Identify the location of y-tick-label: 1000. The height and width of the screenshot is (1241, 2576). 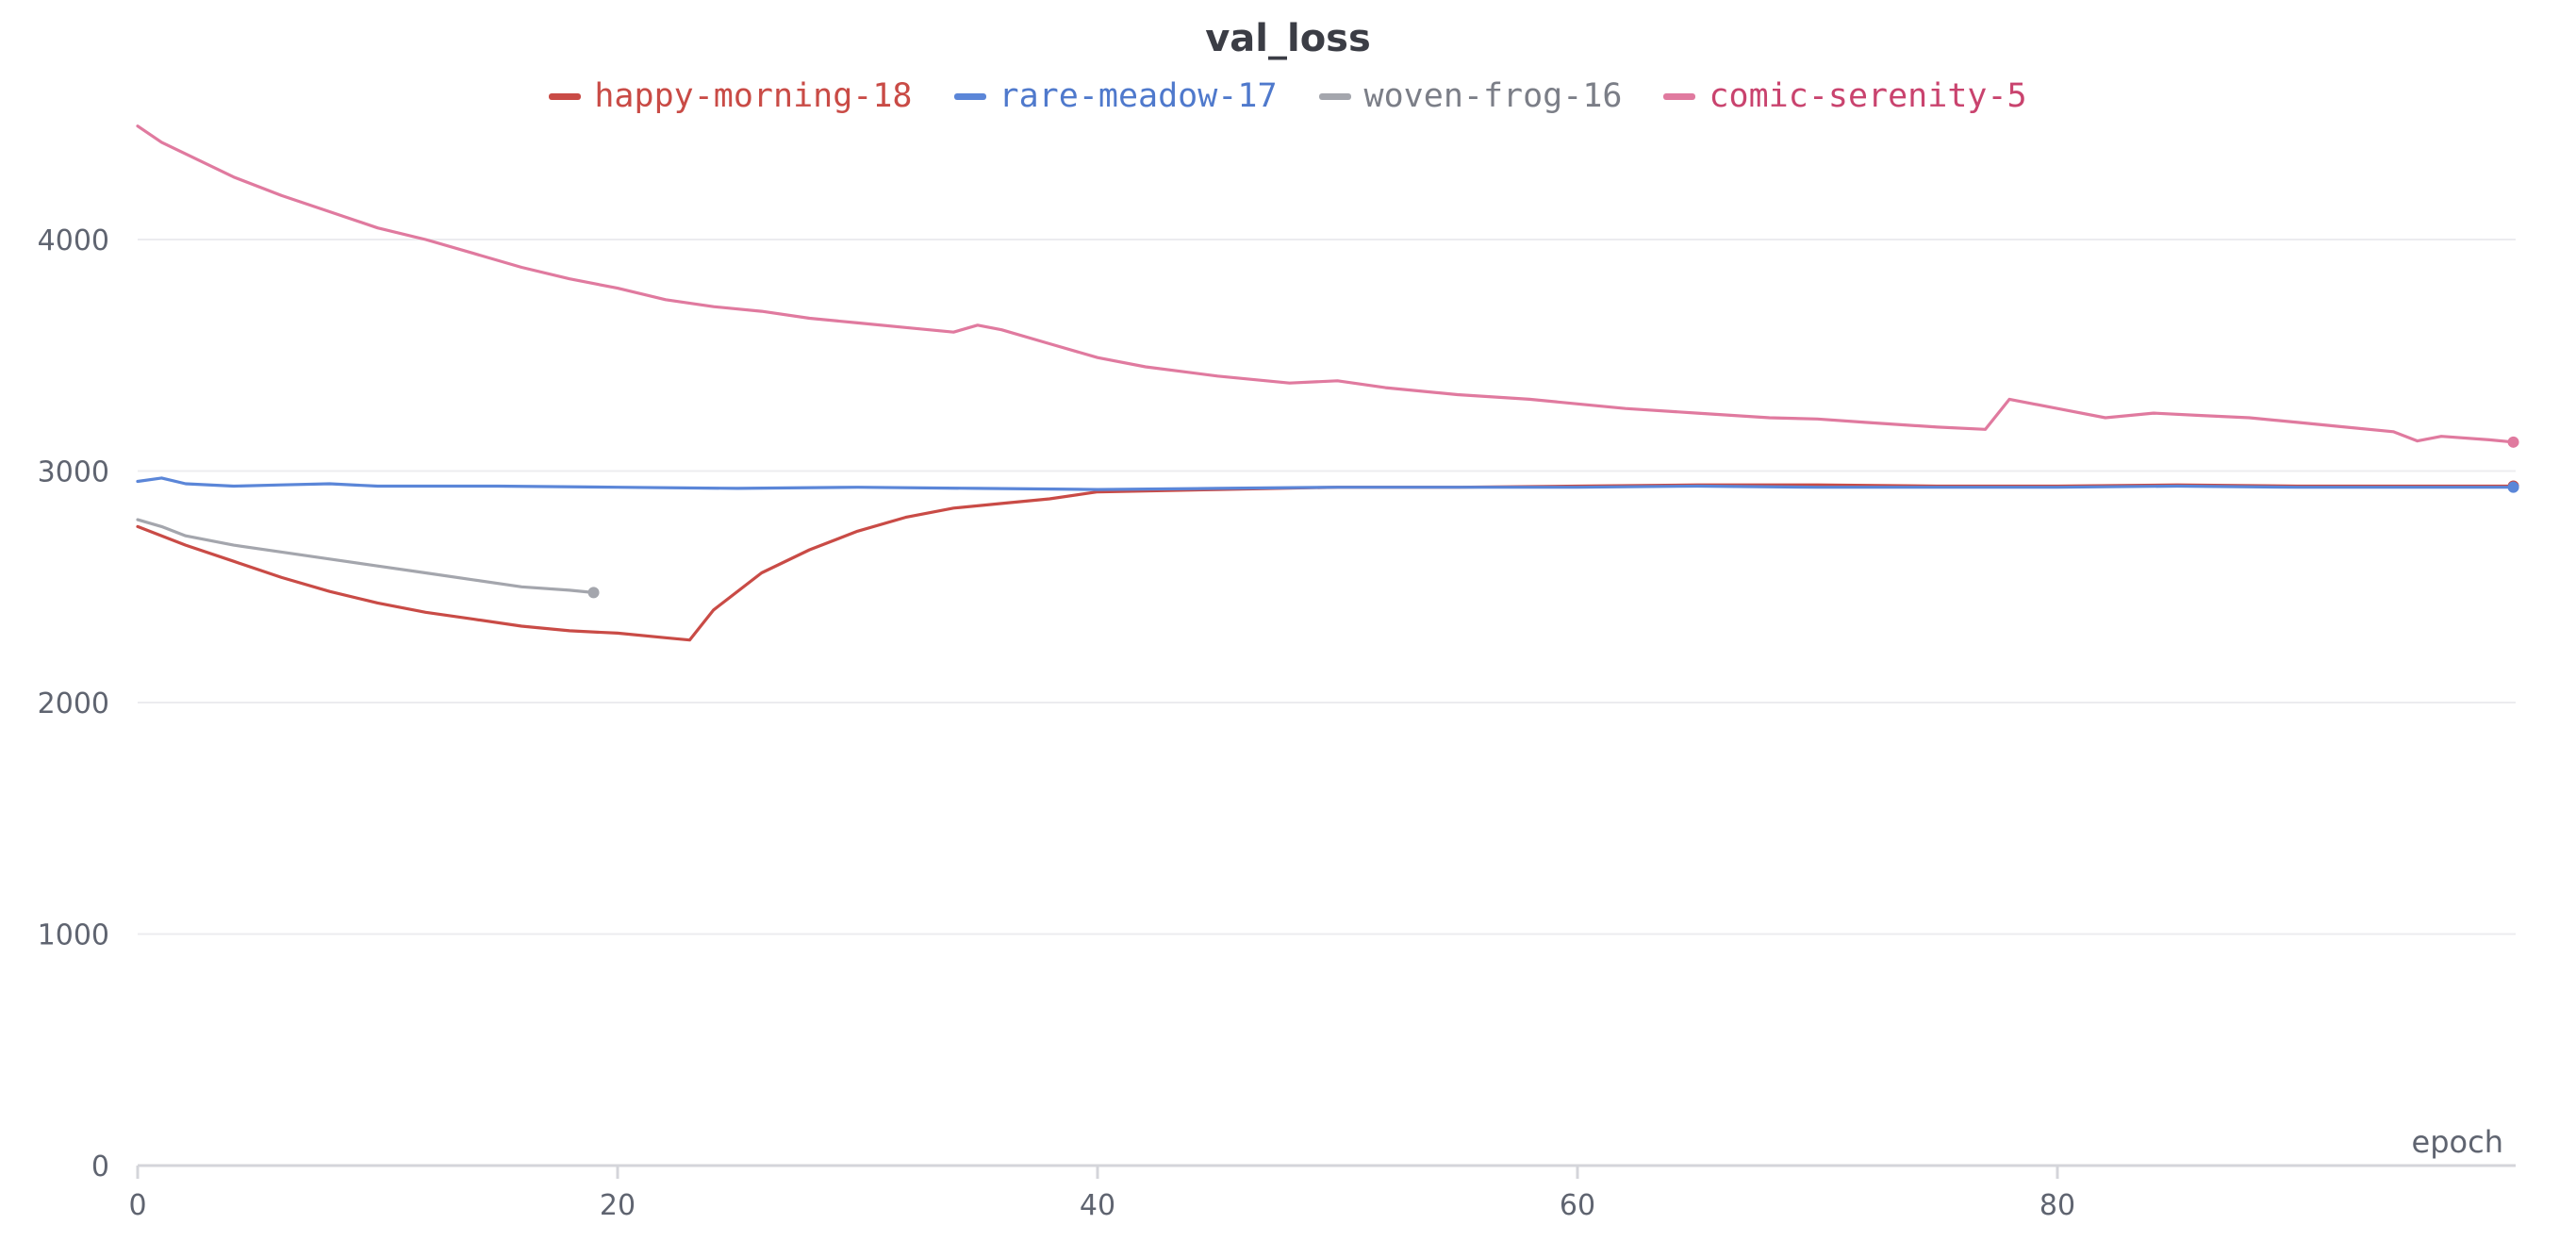
(73, 935).